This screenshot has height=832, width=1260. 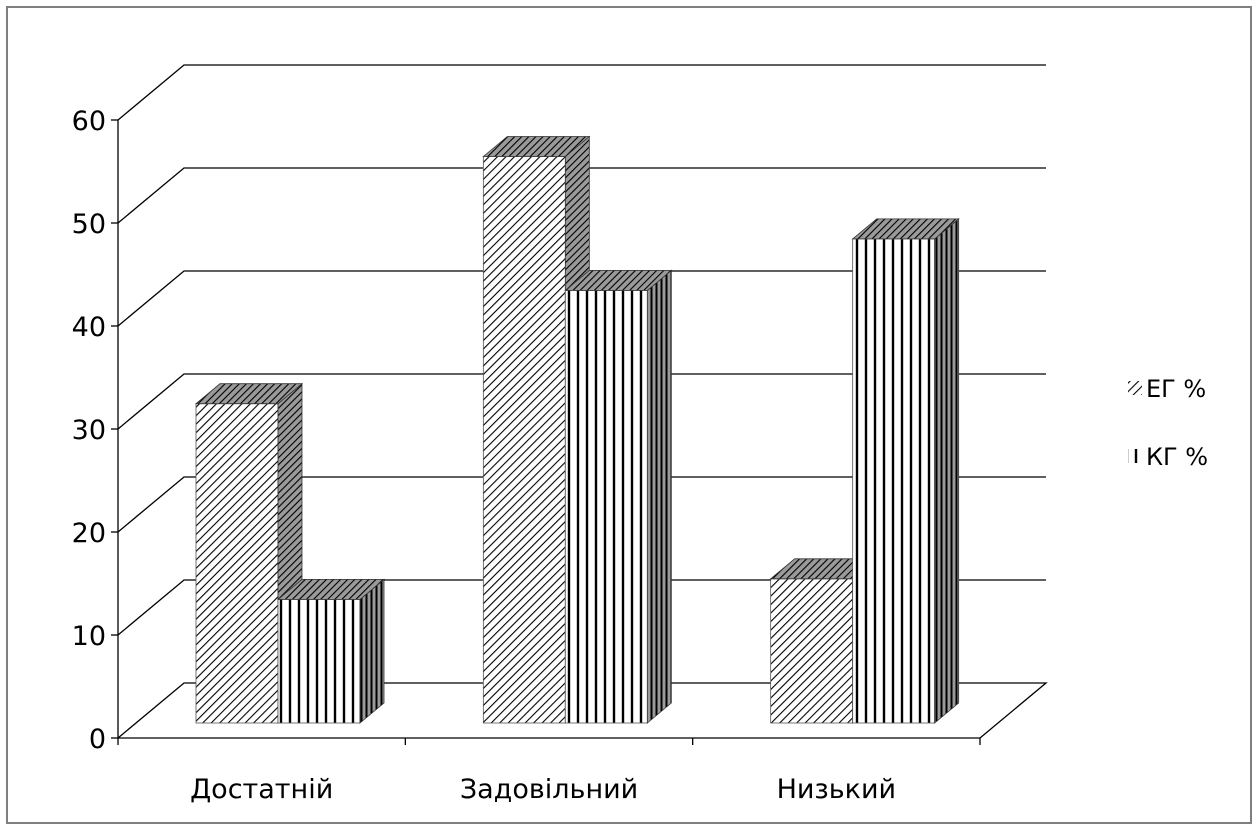 What do you see at coordinates (549, 789) in the screenshot?
I see `x-category-label: Задовільний` at bounding box center [549, 789].